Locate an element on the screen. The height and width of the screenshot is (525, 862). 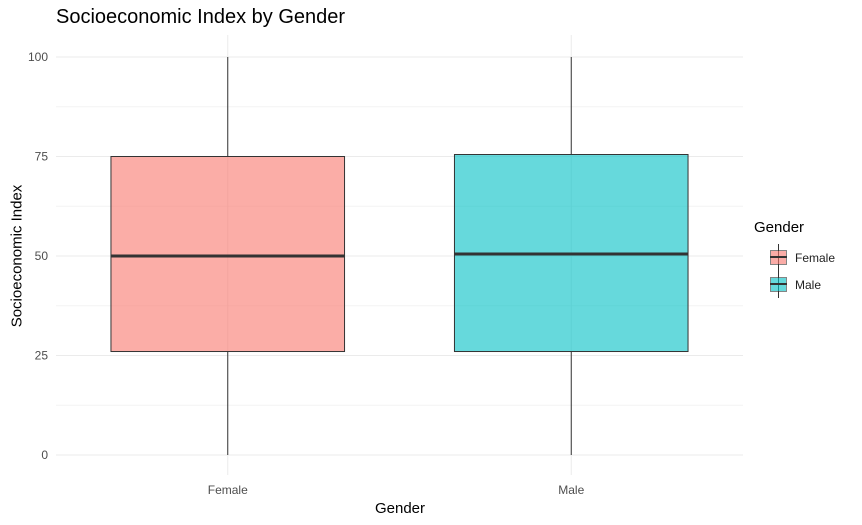
legend-label-male: Male is located at coordinates (808, 284).